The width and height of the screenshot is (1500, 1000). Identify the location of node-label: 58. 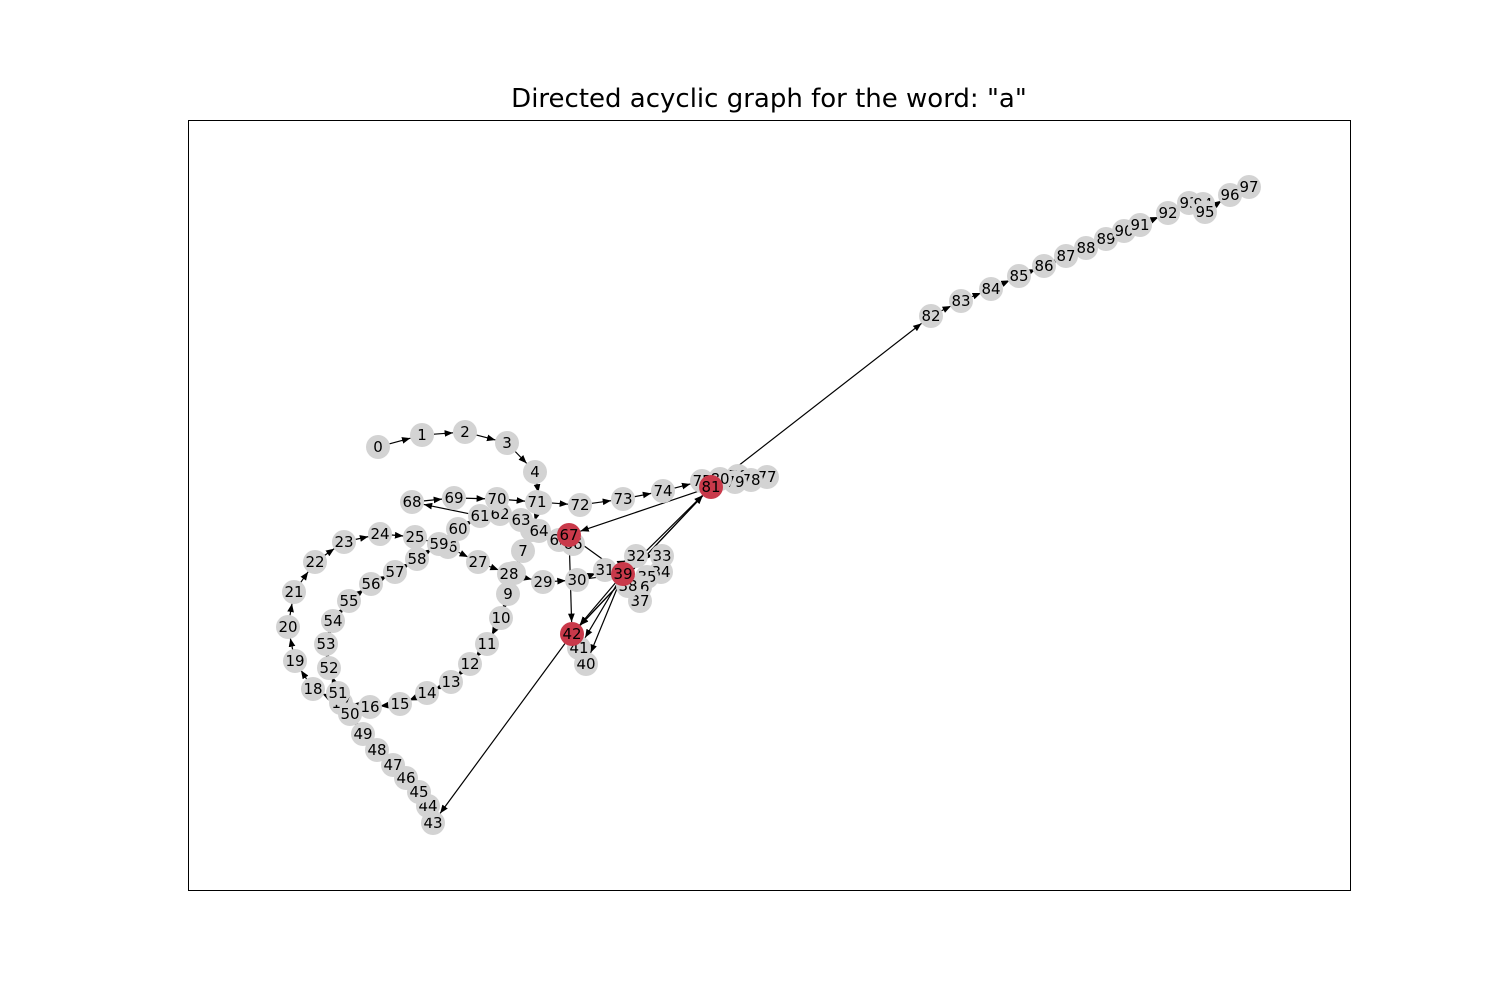
(416, 559).